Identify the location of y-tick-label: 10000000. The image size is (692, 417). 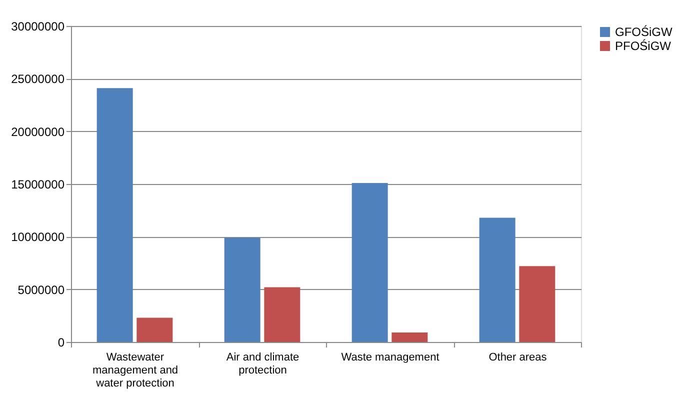
(38, 237).